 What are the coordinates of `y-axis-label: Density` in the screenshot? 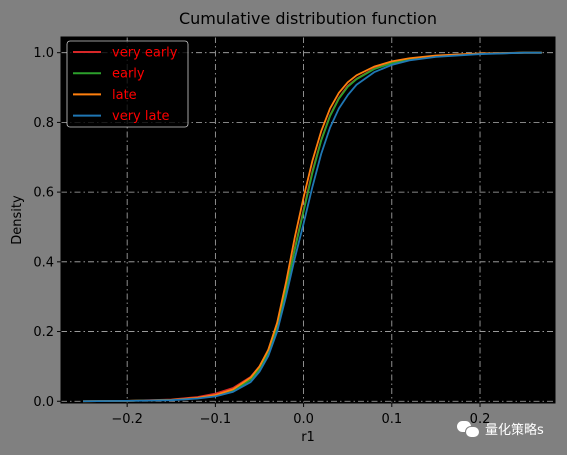 It's located at (17, 220).